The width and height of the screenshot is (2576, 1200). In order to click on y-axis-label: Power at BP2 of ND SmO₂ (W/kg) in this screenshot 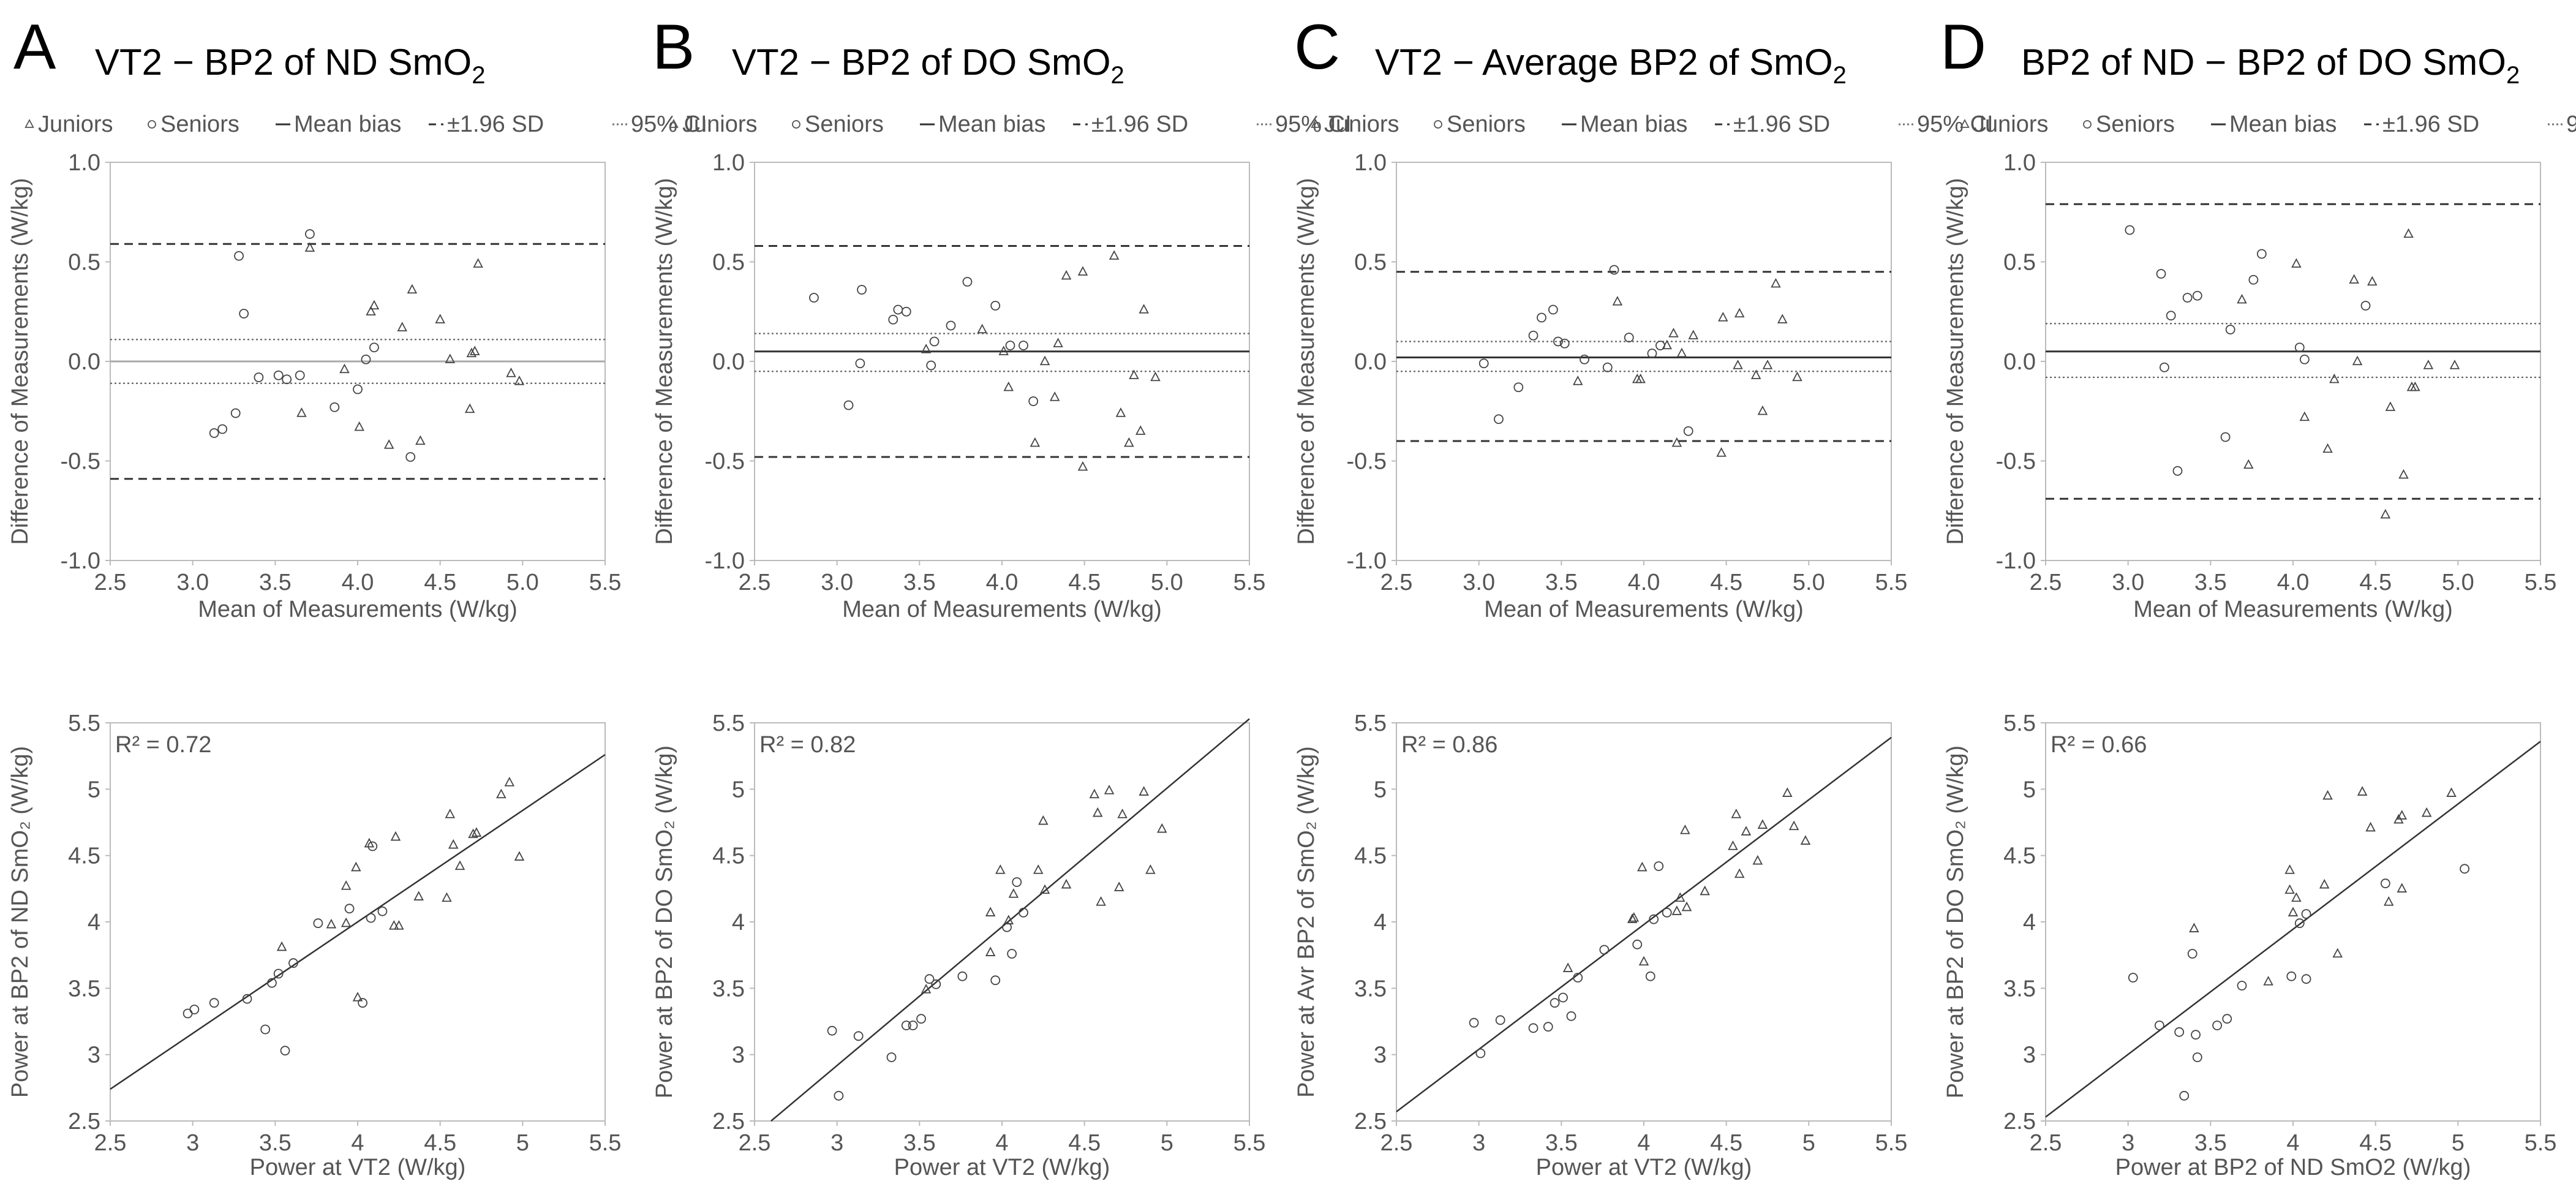, I will do `click(20, 922)`.